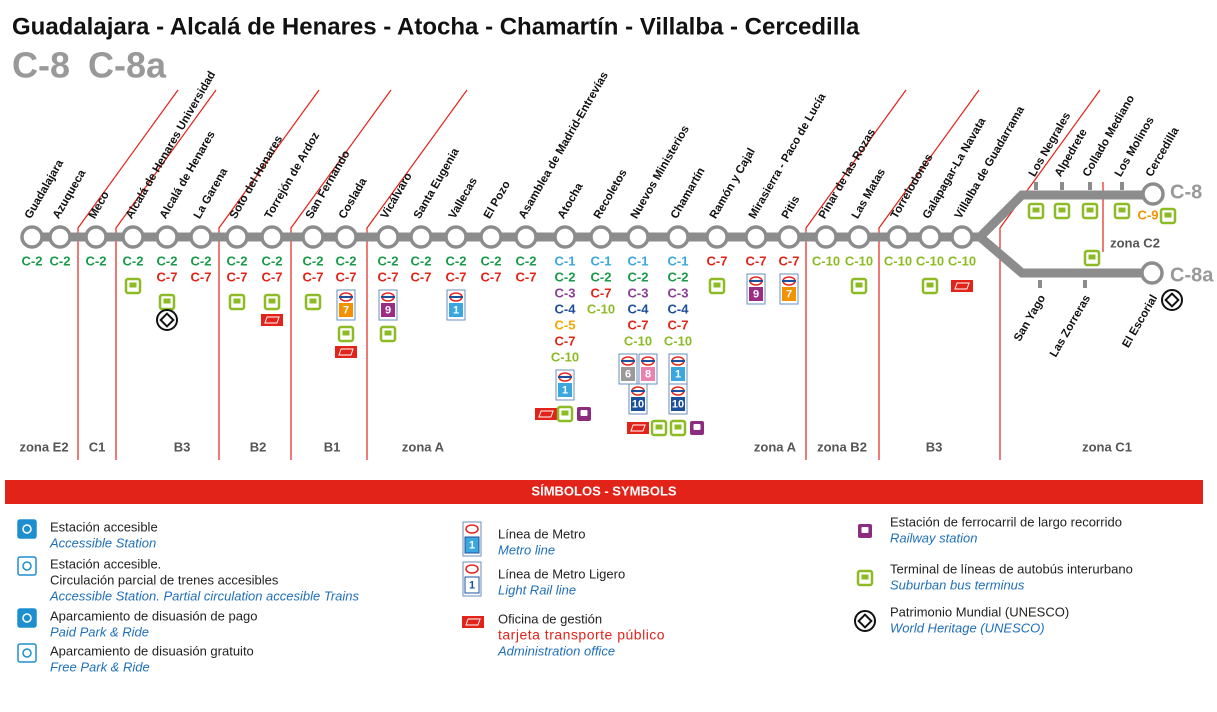  What do you see at coordinates (1148, 214) in the screenshot?
I see `line-badge: C-9` at bounding box center [1148, 214].